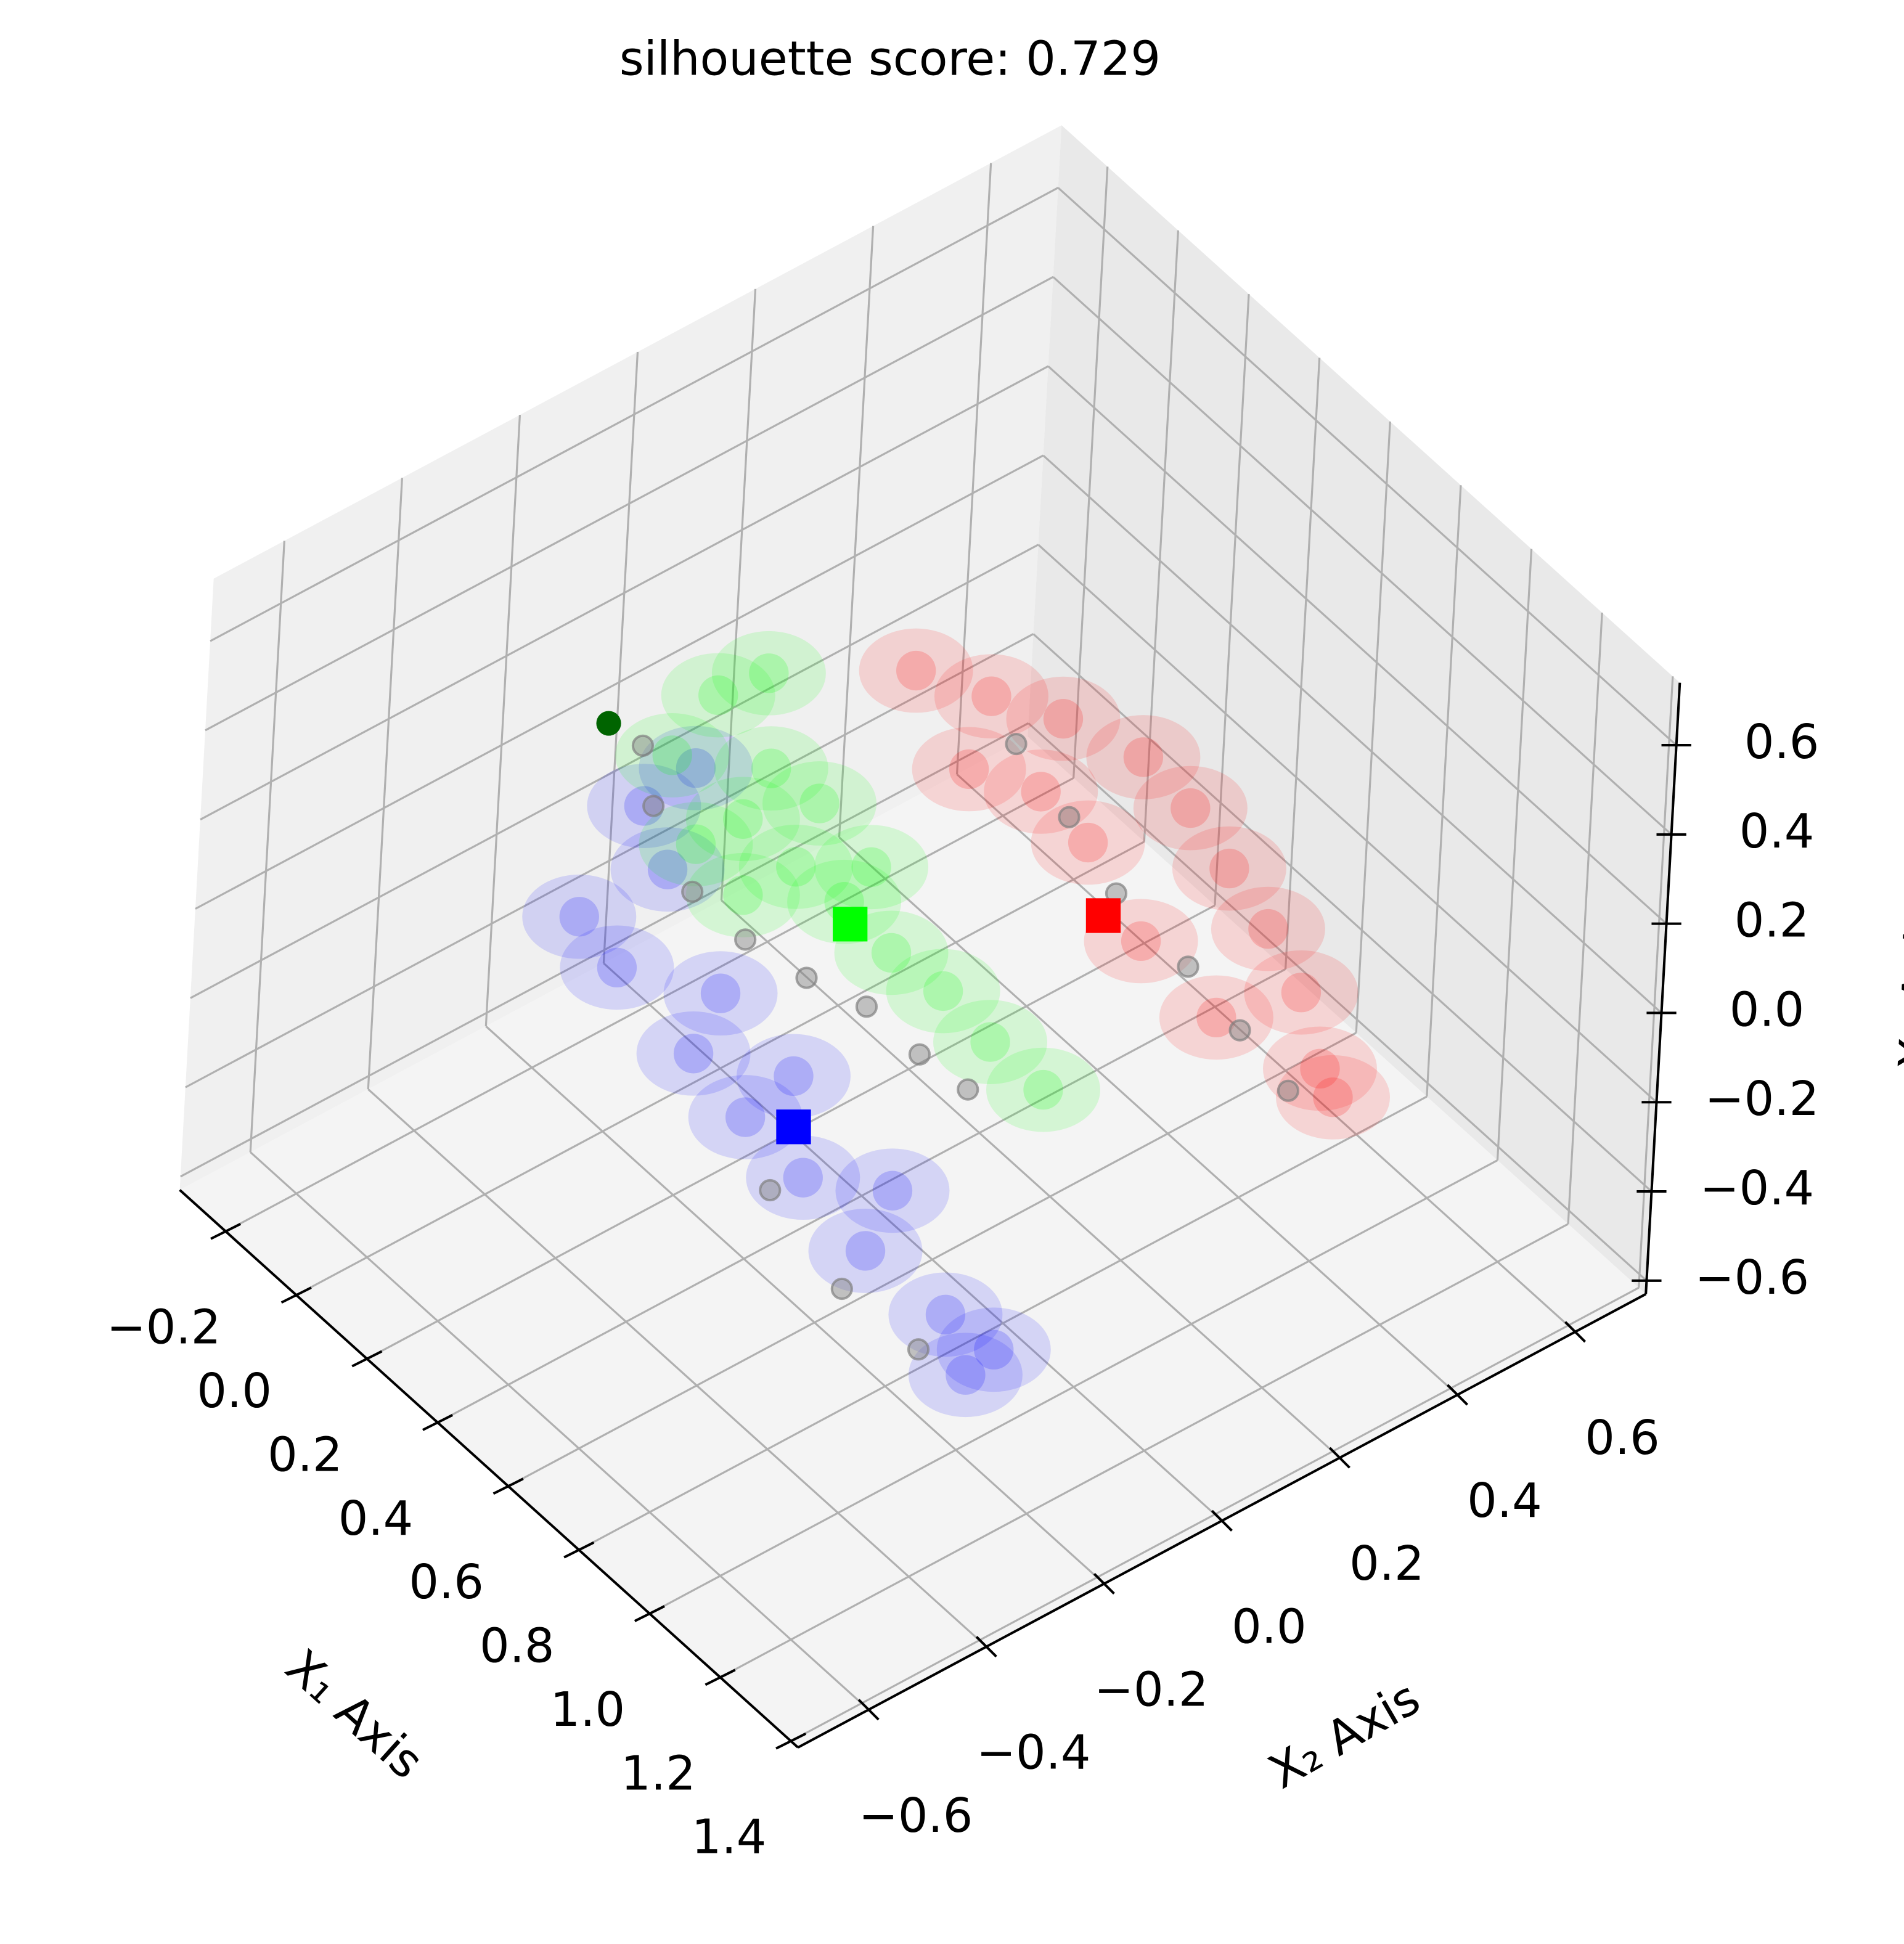  I want to click on y-tick-label: 0.6, so click(1622, 1438).